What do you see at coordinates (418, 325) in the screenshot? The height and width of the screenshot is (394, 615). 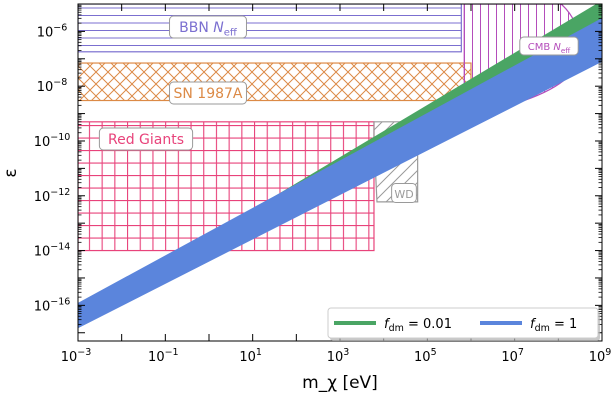 I see `legend-label-1: fdm = 0.01` at bounding box center [418, 325].